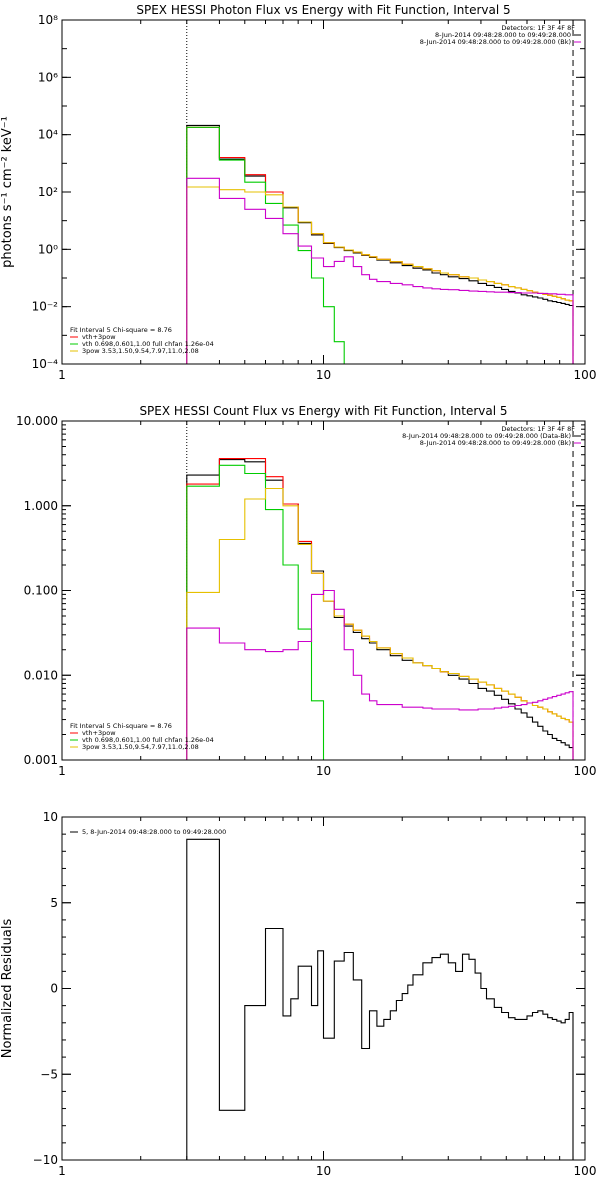 Image resolution: width=600 pixels, height=1200 pixels. What do you see at coordinates (48, 249) in the screenshot?
I see `y-tick-label: 10⁰` at bounding box center [48, 249].